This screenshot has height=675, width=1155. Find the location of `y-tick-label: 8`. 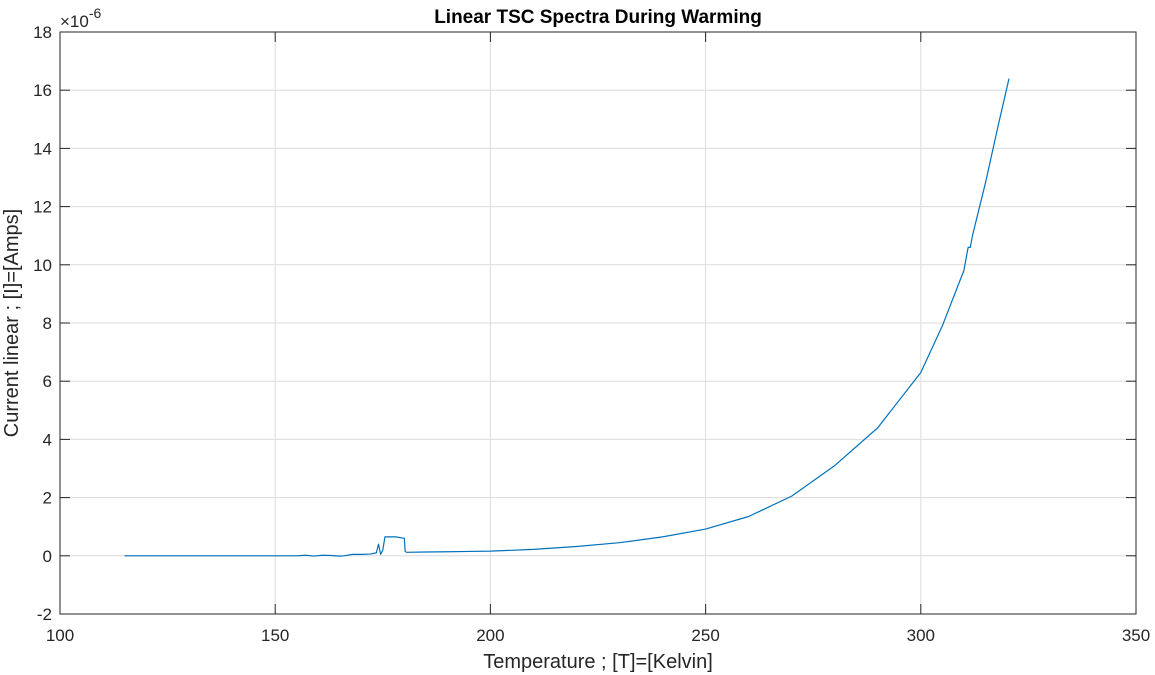

y-tick-label: 8 is located at coordinates (47, 323).